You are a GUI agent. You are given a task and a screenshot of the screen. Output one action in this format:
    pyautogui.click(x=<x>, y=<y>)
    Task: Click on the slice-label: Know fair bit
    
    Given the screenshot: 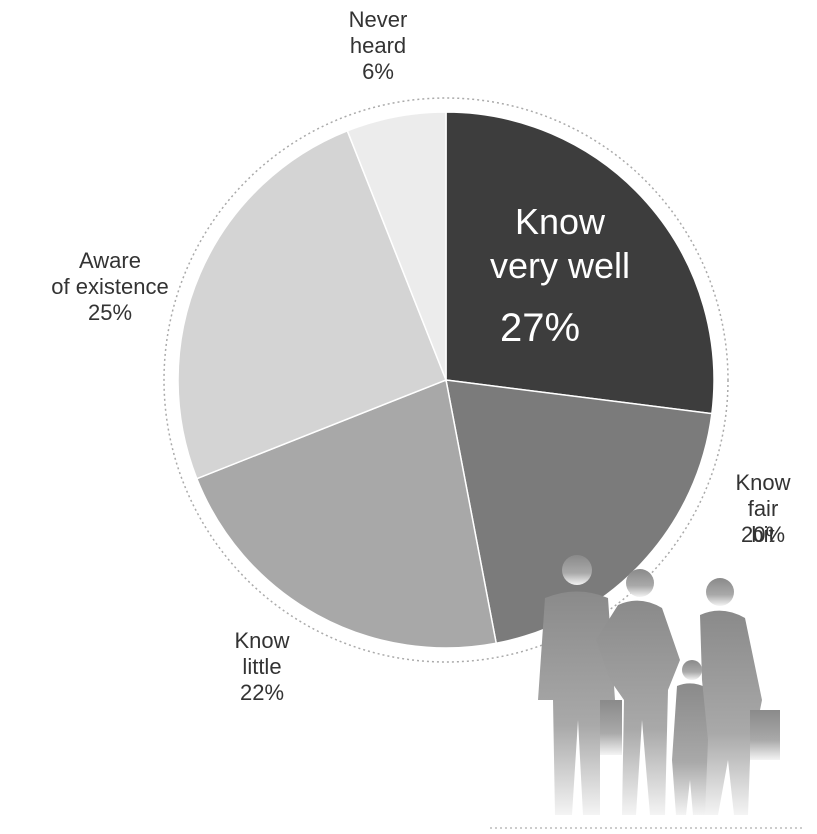 What is the action you would take?
    pyautogui.click(x=763, y=508)
    